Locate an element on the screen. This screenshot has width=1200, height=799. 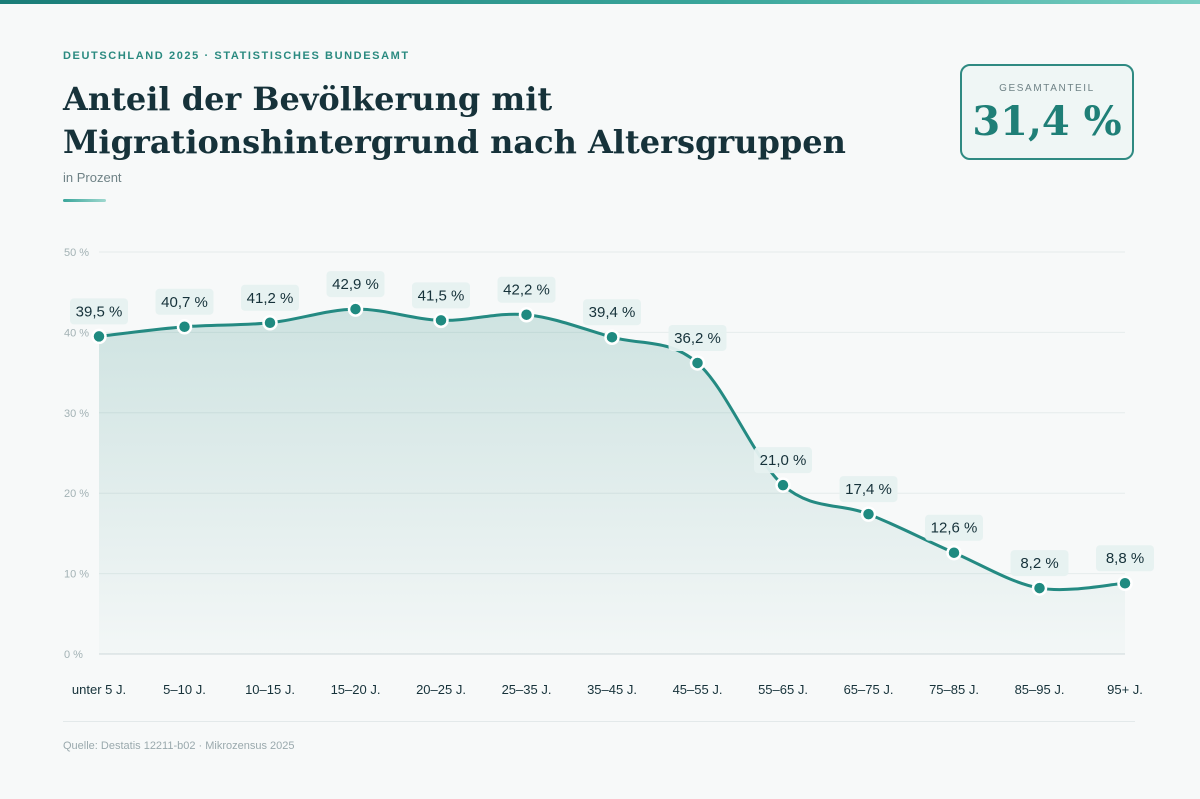
data-label: 36,2 % is located at coordinates (697, 338).